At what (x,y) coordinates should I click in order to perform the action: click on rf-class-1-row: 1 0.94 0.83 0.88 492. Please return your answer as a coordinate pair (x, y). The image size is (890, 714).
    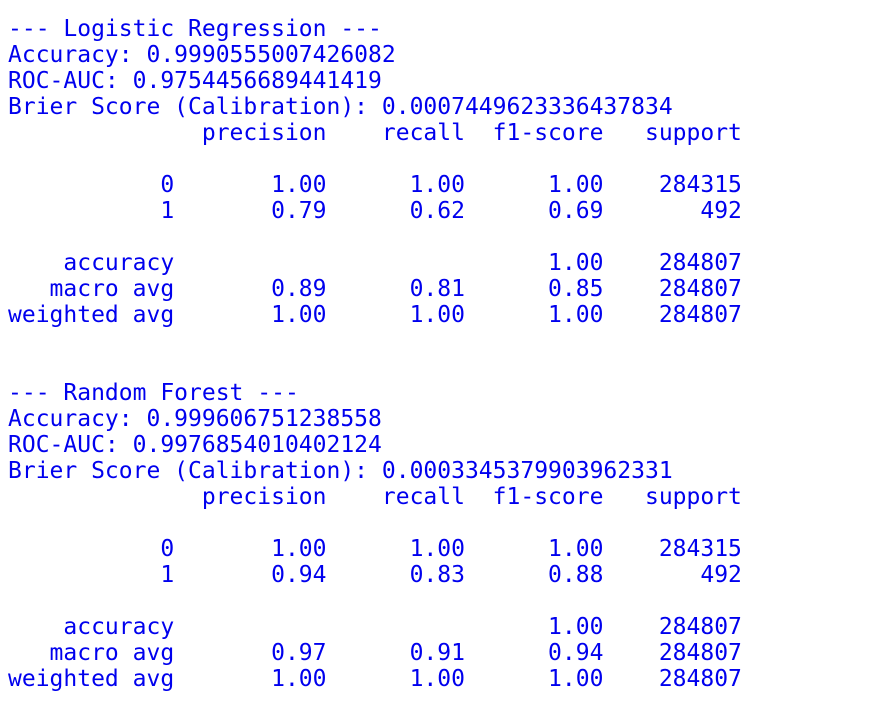
    Looking at the image, I should click on (375, 575).